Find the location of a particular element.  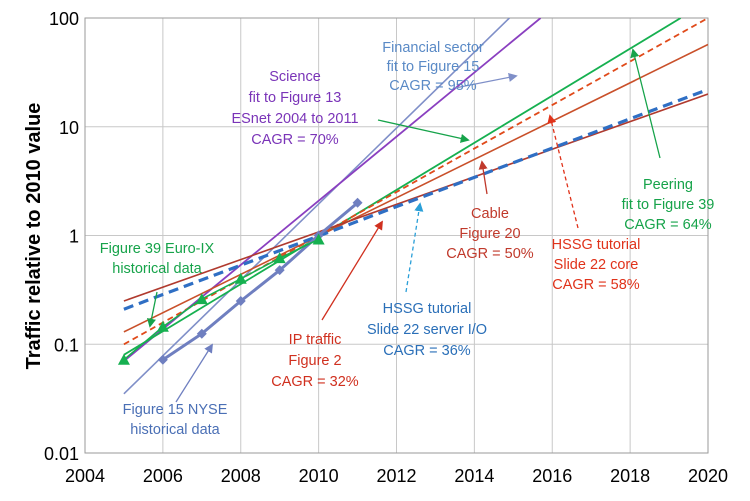

x-tick-label-7: 2018 is located at coordinates (630, 476).